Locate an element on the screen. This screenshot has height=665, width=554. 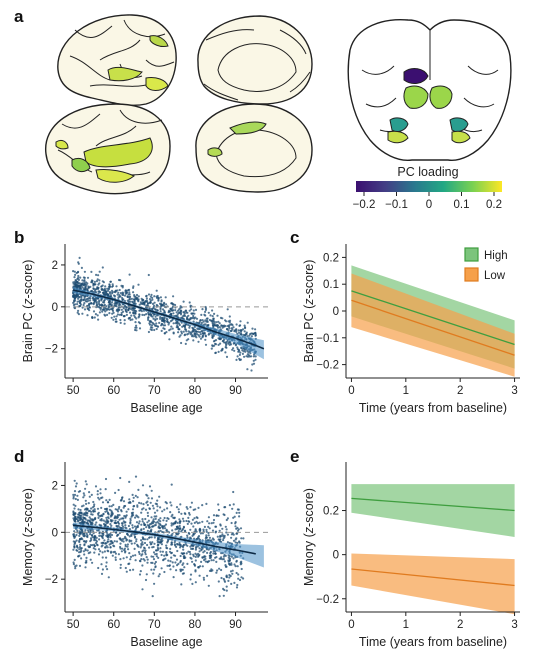
e-xtick-label-0: 0 is located at coordinates (351, 625).